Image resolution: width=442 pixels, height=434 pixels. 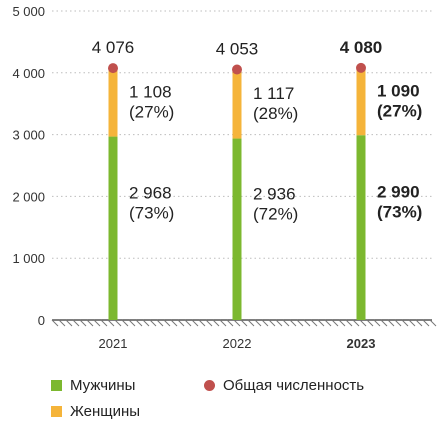 I want to click on bar-women-2022, so click(x=237, y=104).